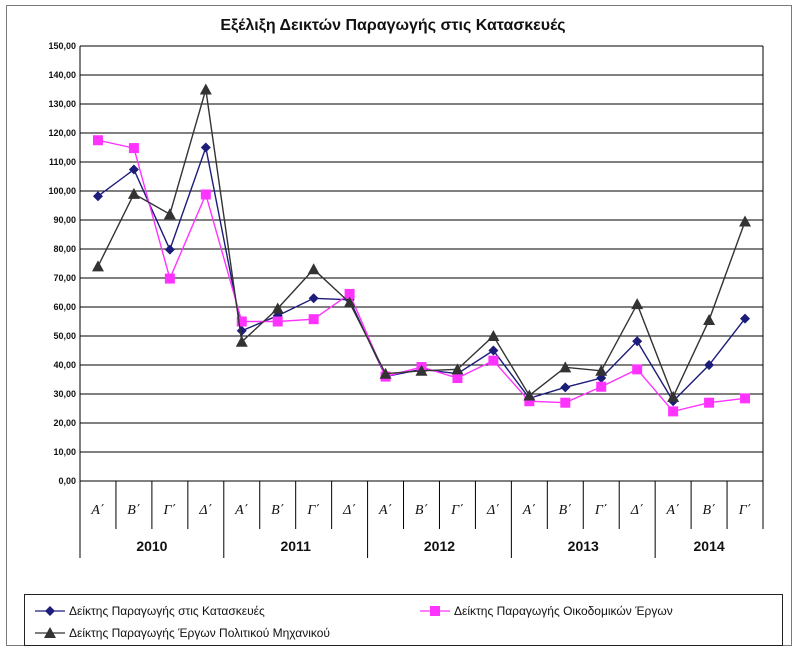 This screenshot has width=800, height=653. What do you see at coordinates (64, 307) in the screenshot?
I see `y-tick-label: 60,00` at bounding box center [64, 307].